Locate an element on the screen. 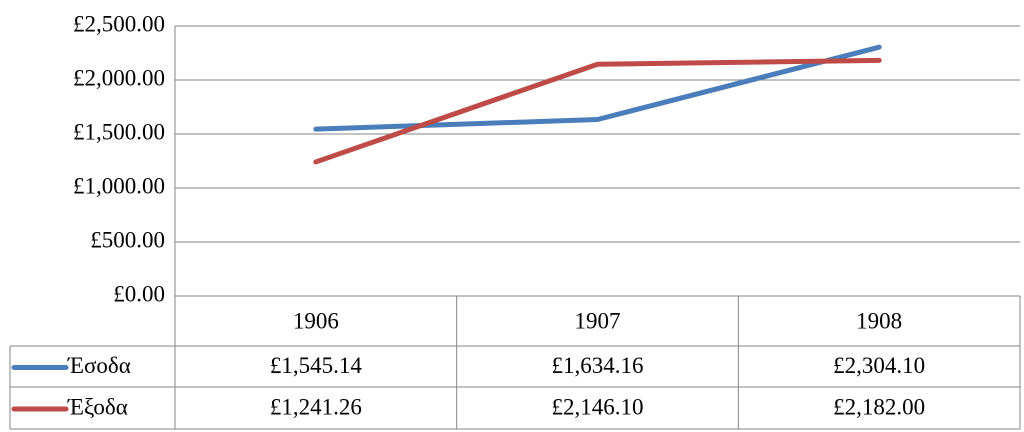 The image size is (1024, 432). data-label: £1,241.26 is located at coordinates (316, 406).